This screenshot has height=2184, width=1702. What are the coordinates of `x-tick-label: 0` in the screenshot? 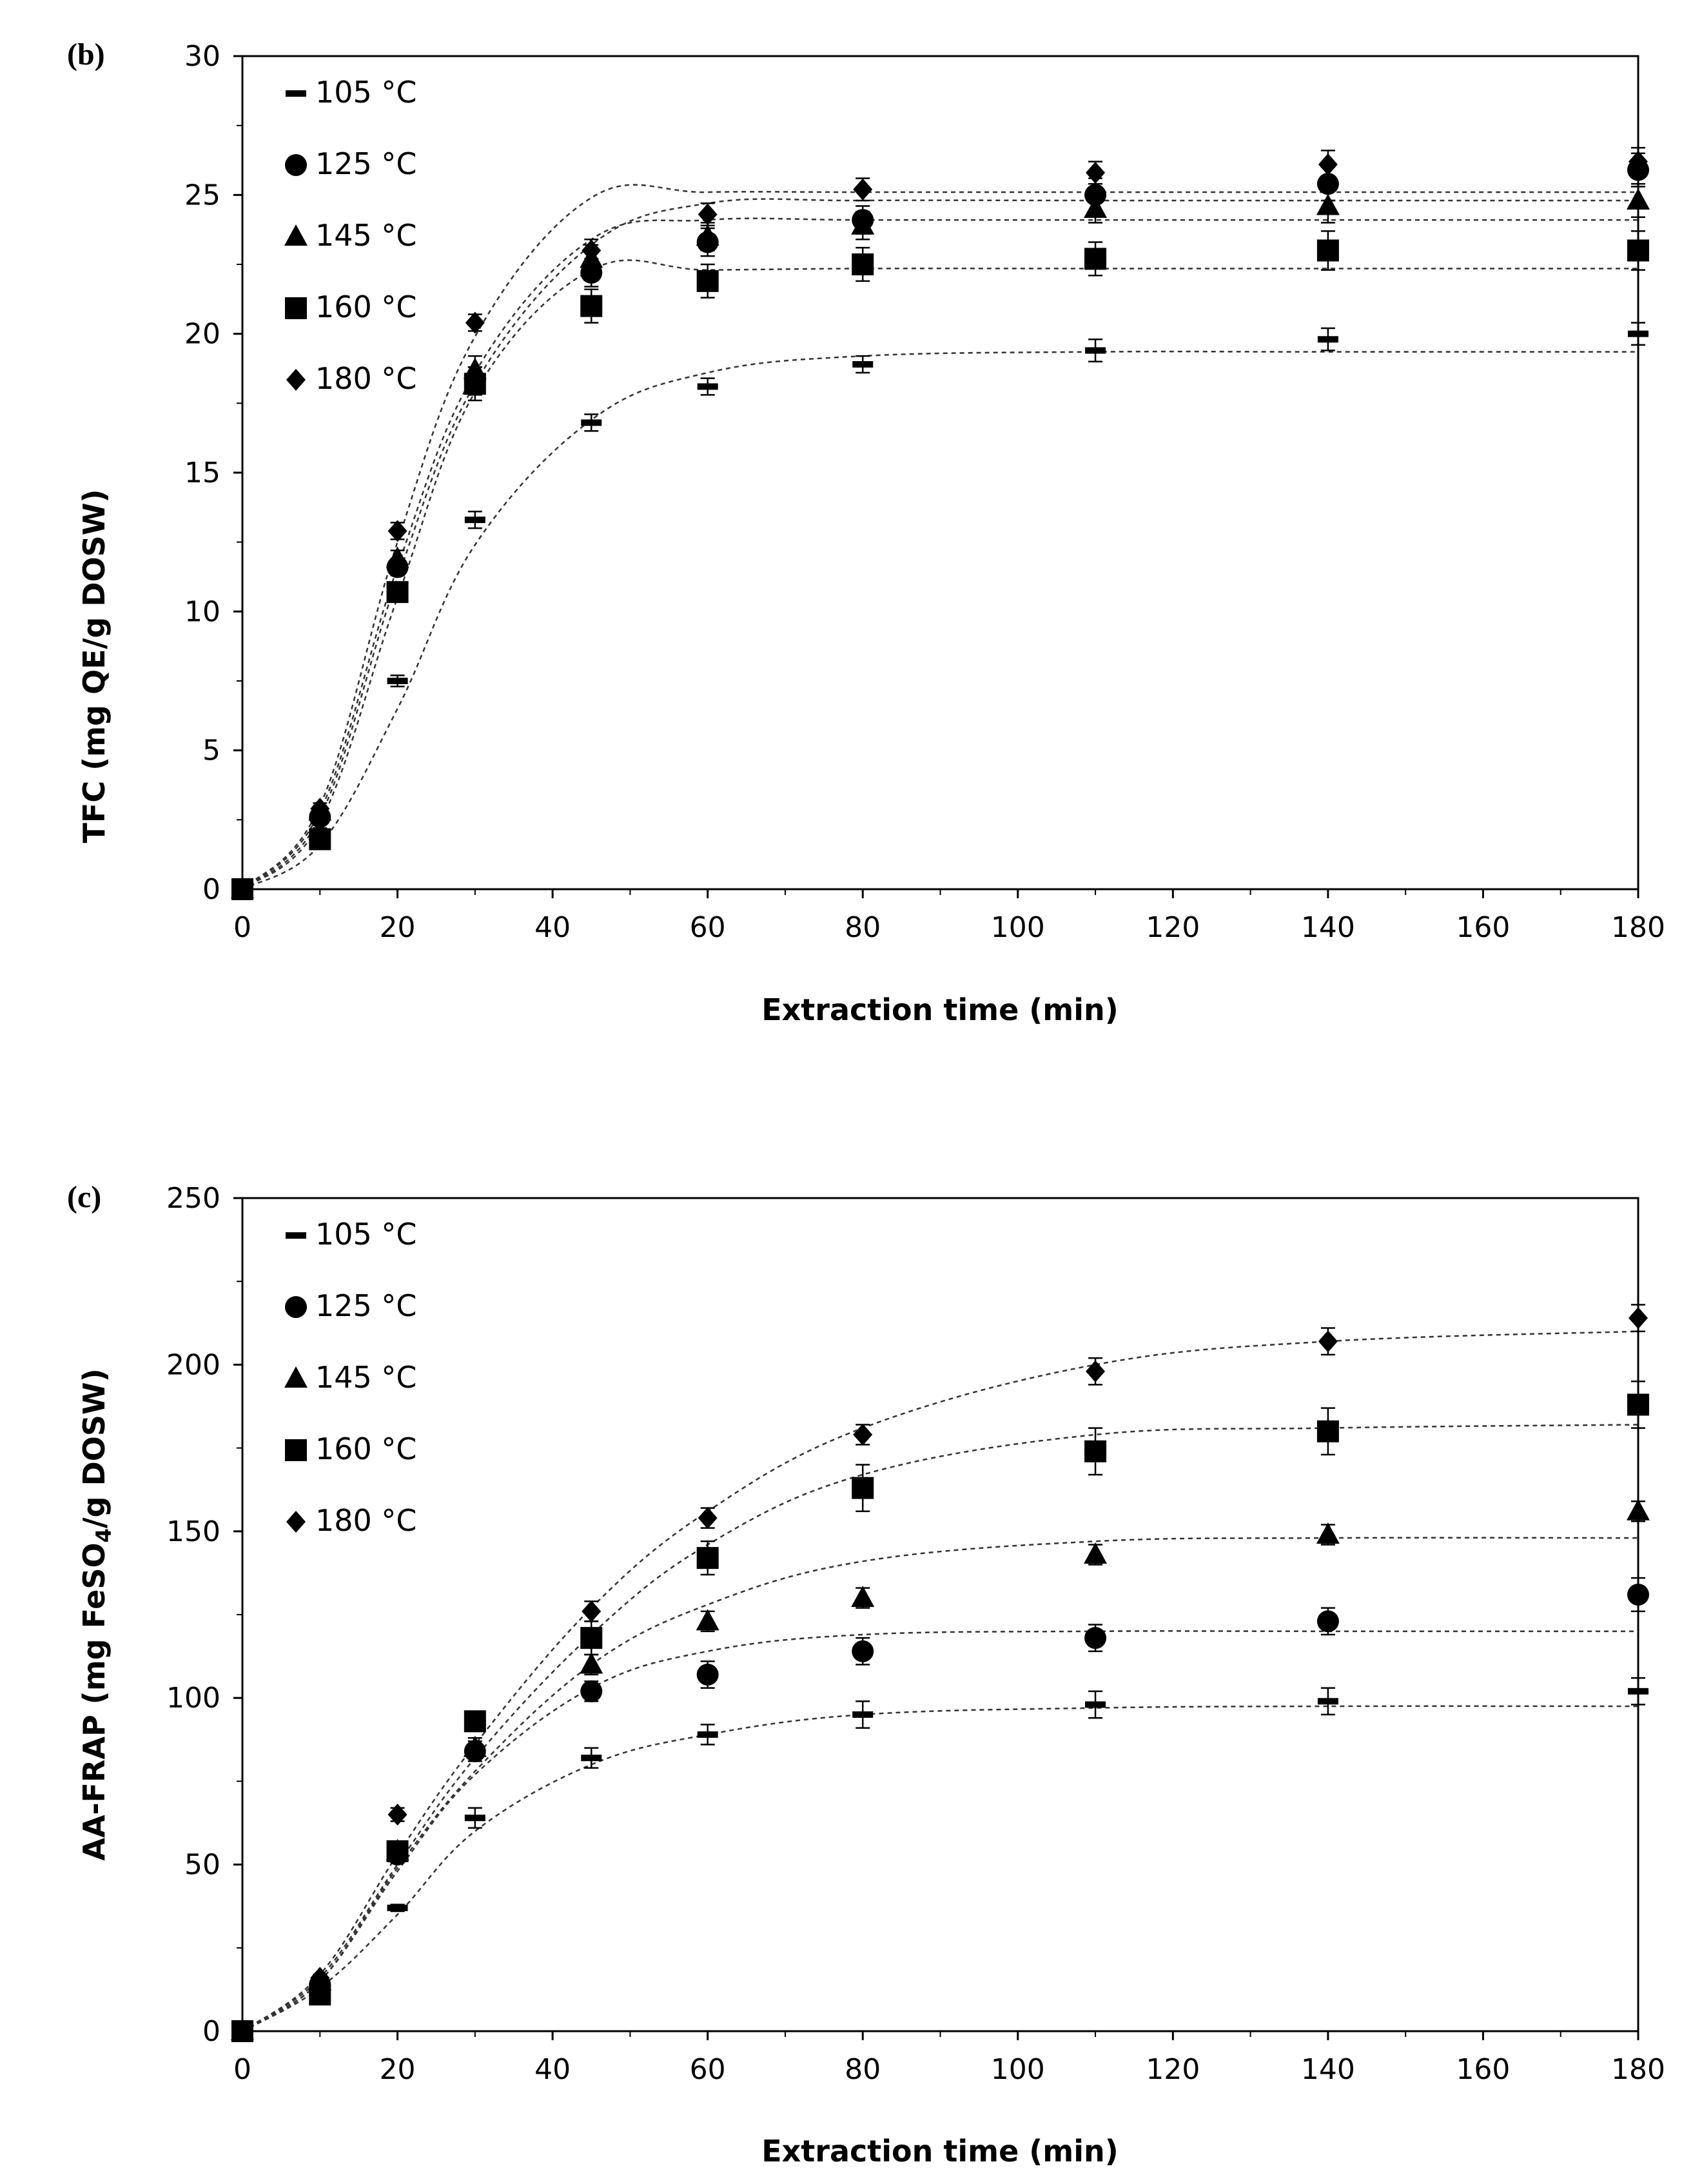 It's located at (242, 2069).